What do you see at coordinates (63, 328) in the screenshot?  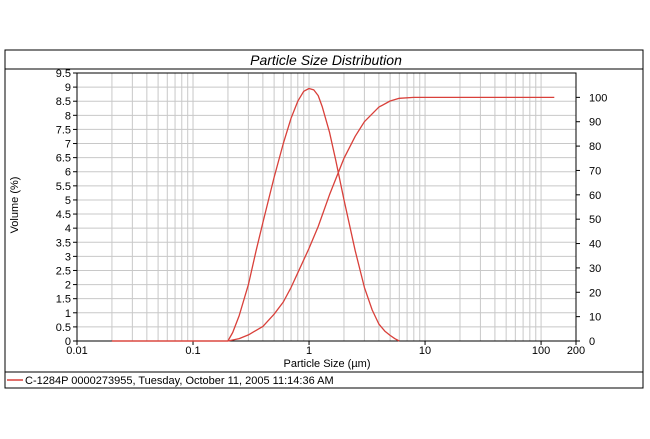 I see `y-tick-label: 0.5` at bounding box center [63, 328].